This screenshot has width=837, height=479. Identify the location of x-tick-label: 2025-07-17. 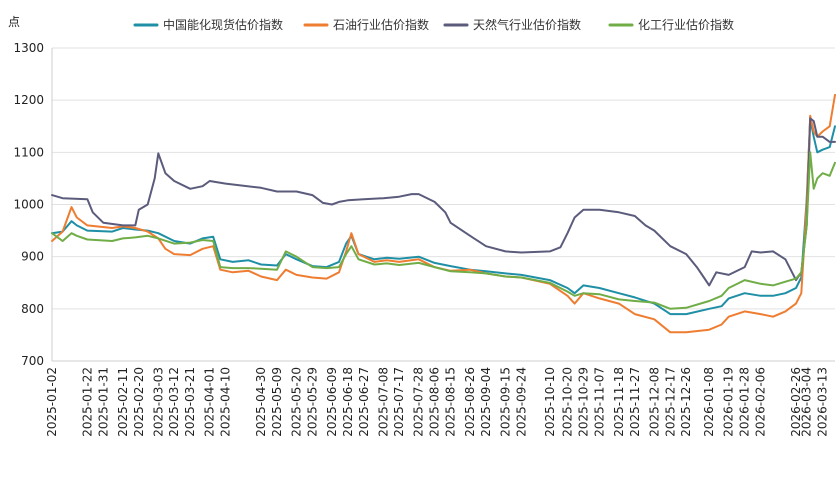
(399, 402).